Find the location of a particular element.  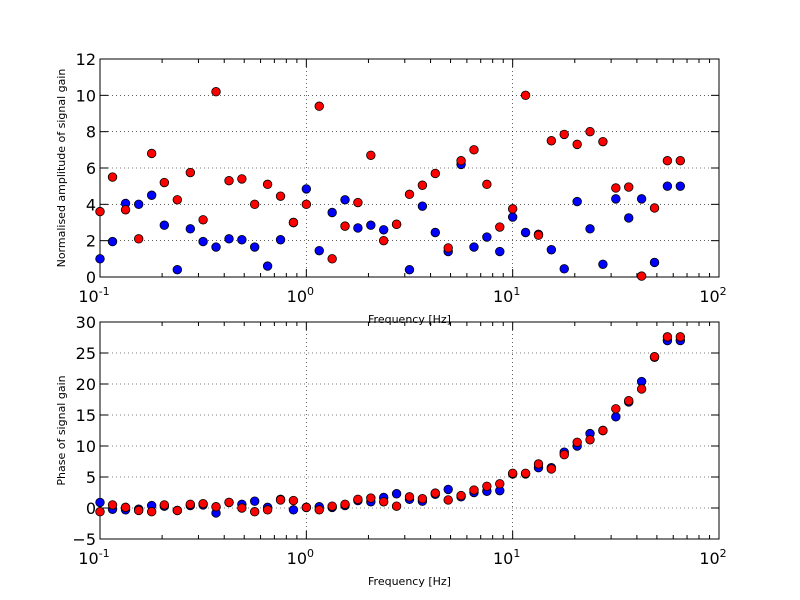

amplitude-y-tick-label: 10 is located at coordinates (86, 95).